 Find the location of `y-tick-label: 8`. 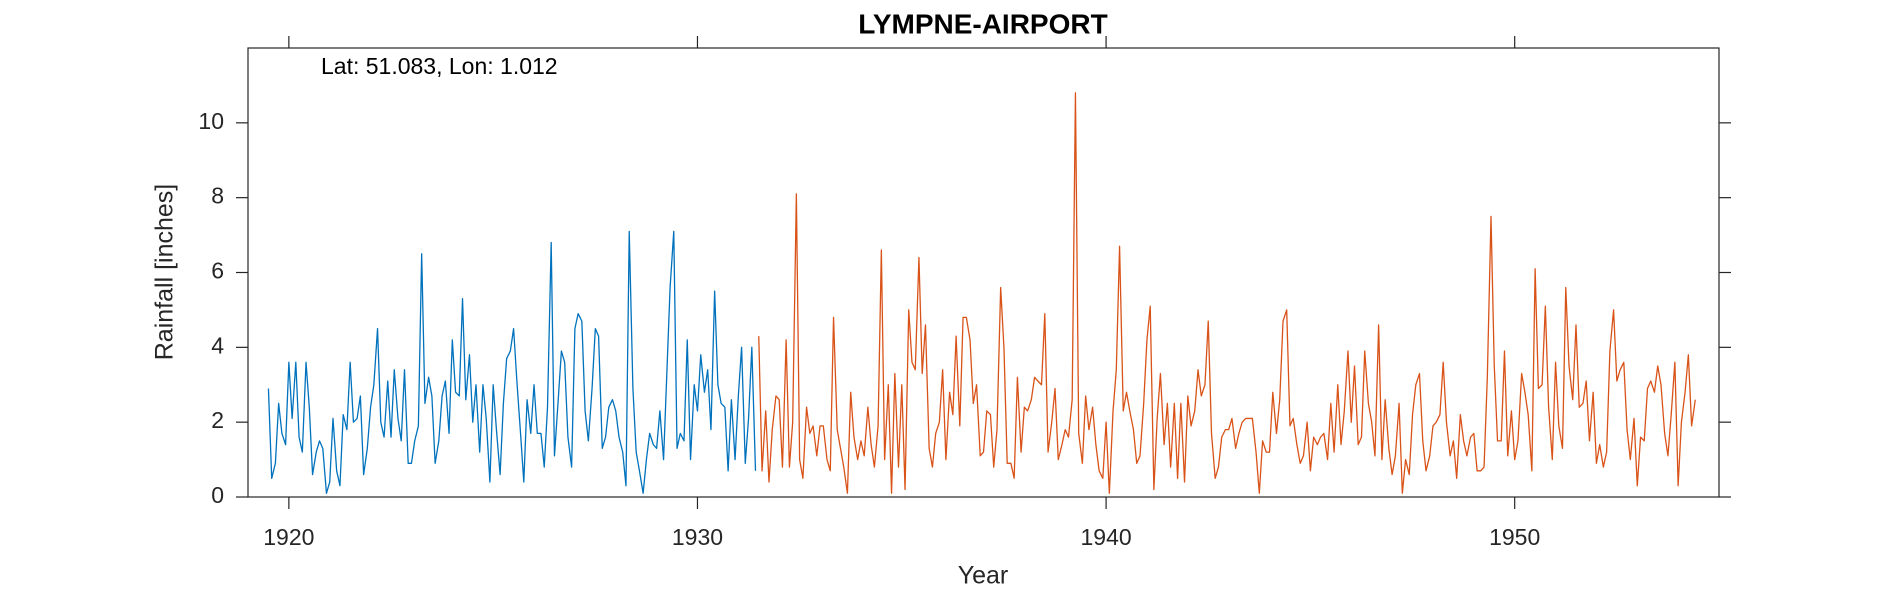

y-tick-label: 8 is located at coordinates (217, 196).